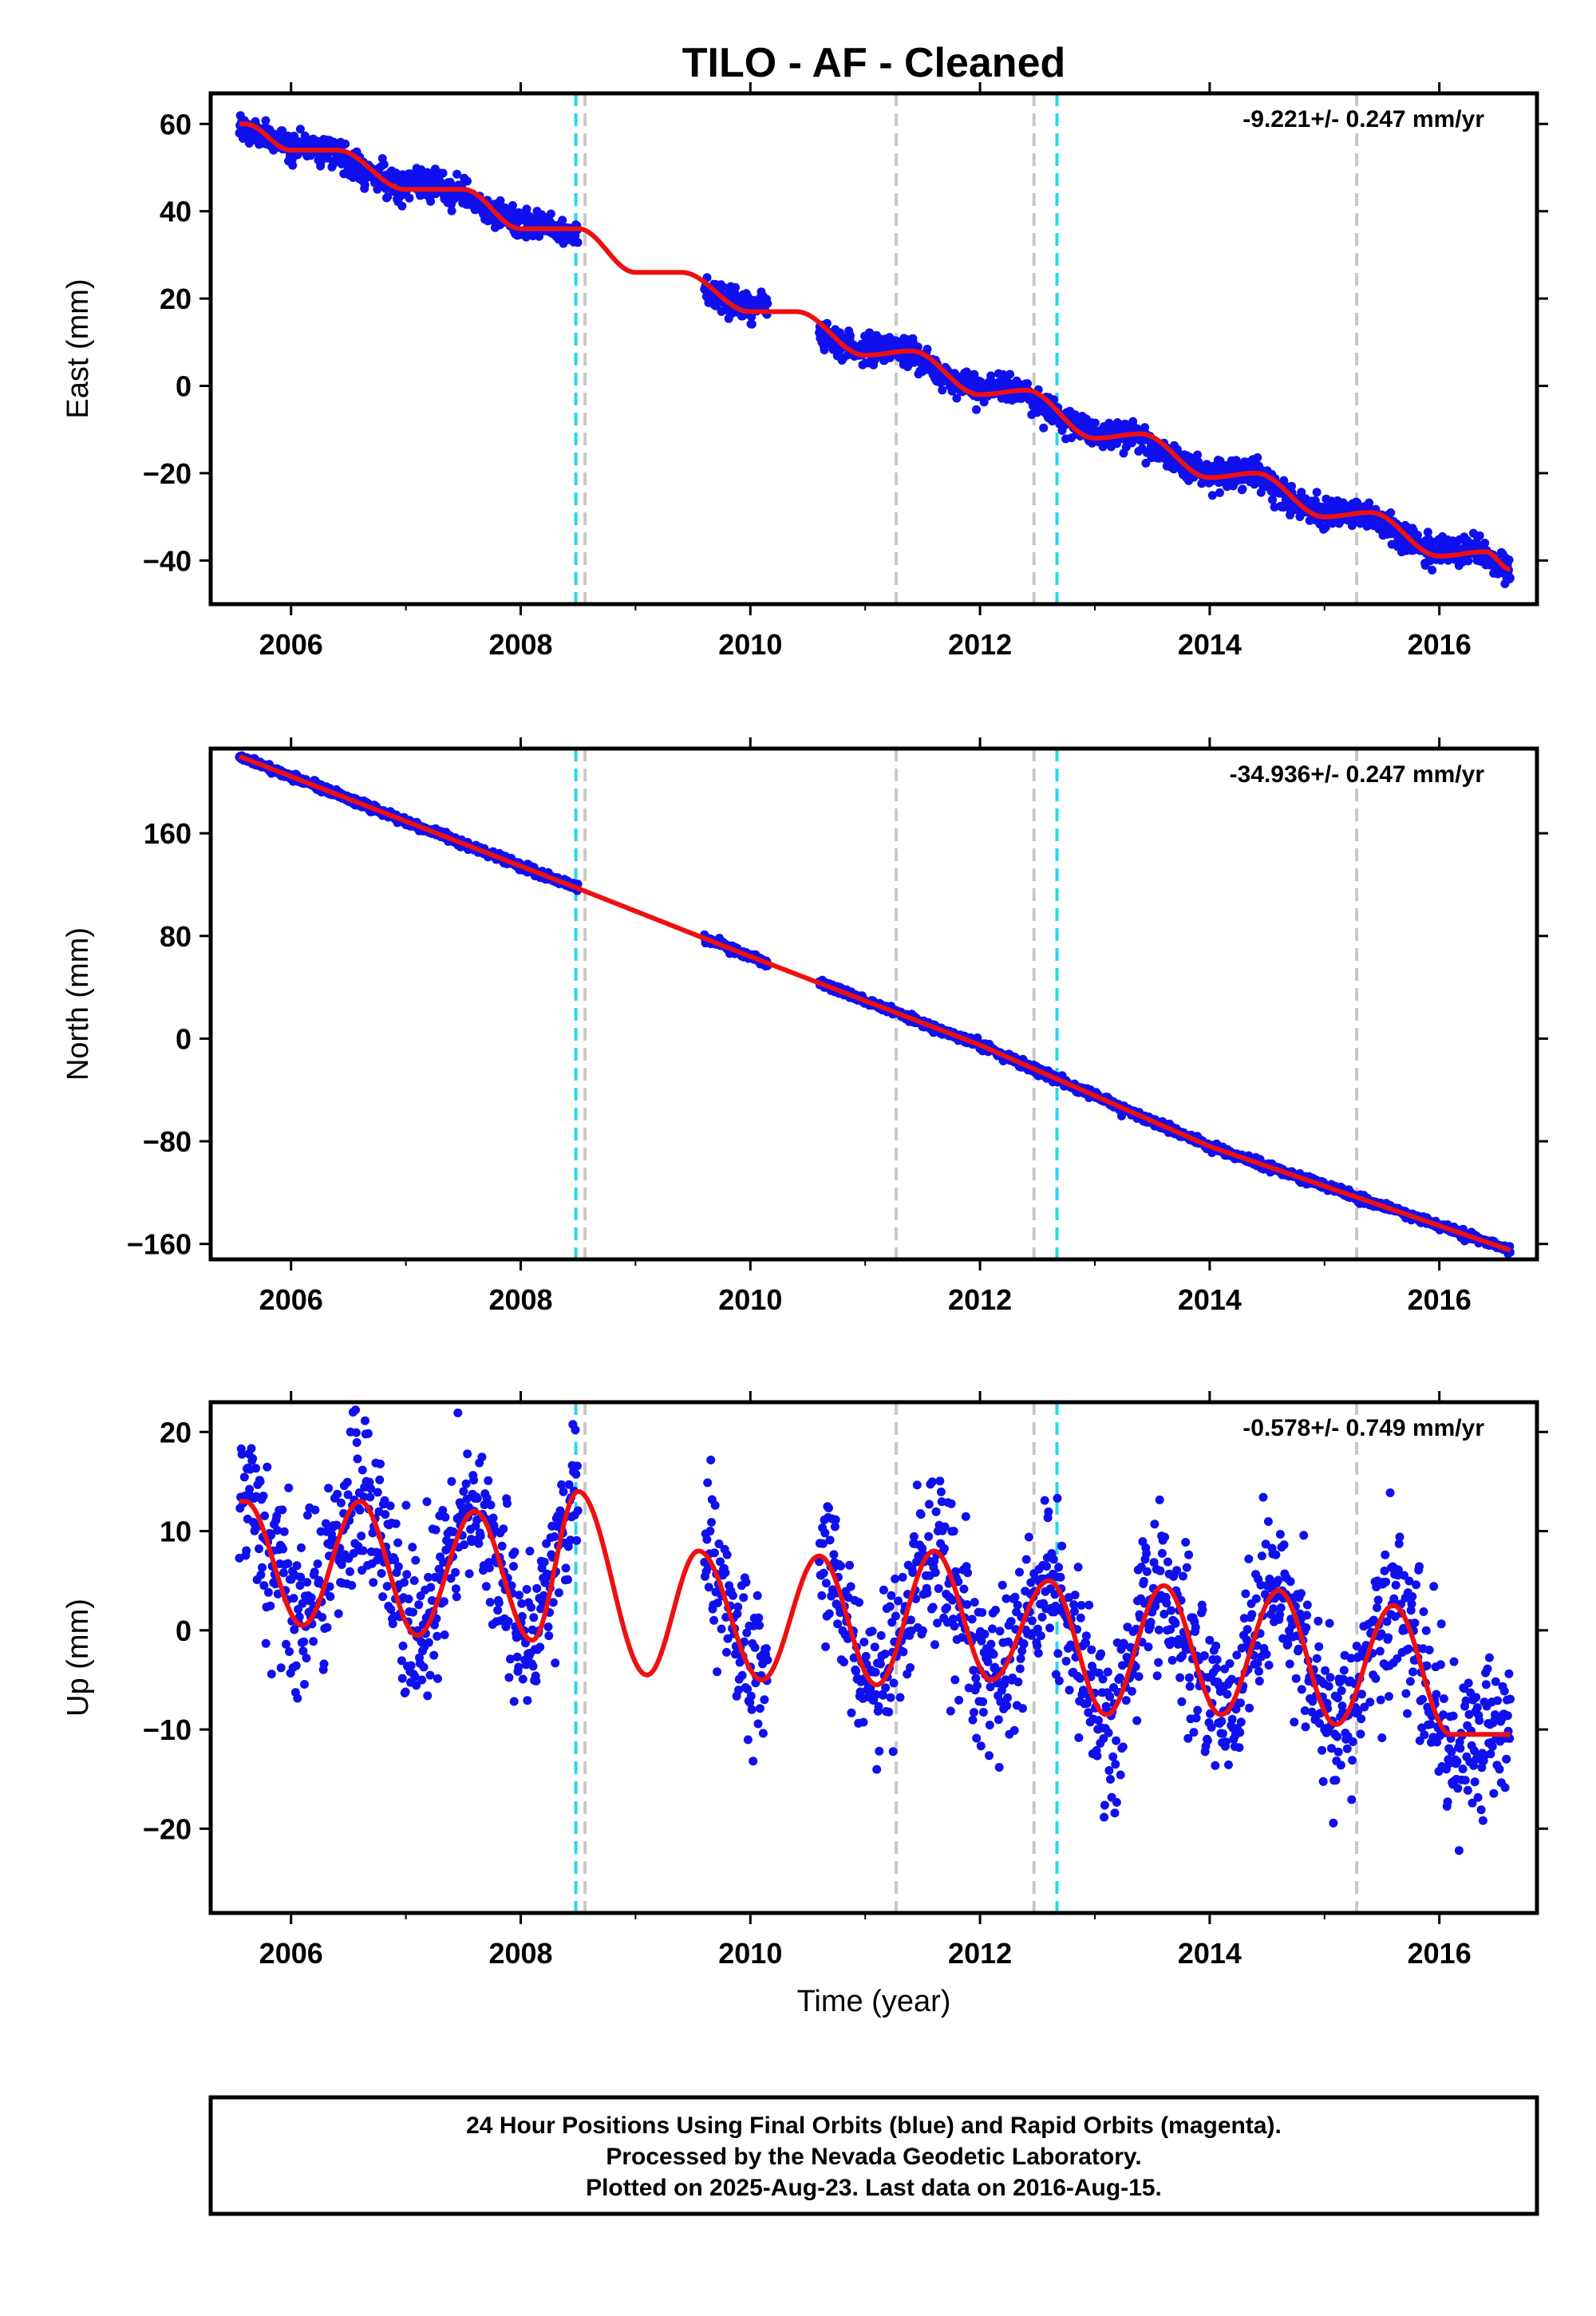 The width and height of the screenshot is (1596, 2316). What do you see at coordinates (874, 63) in the screenshot?
I see `figure-title: TILO - AF - Cleaned` at bounding box center [874, 63].